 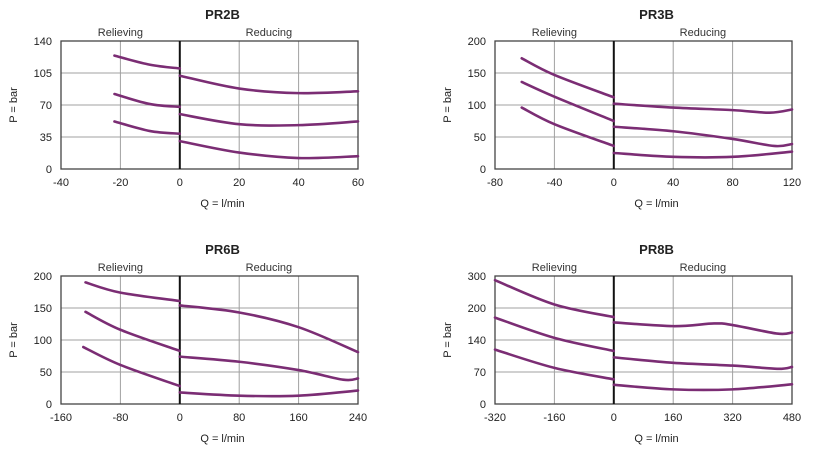 What do you see at coordinates (656, 249) in the screenshot?
I see `chart-title: PR8B` at bounding box center [656, 249].